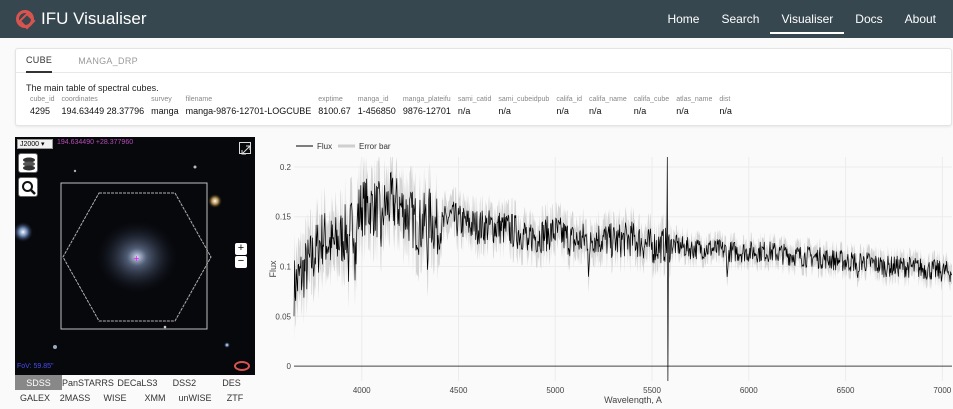  Describe the element at coordinates (846, 390) in the screenshot. I see `x-tick-label: 6500` at that location.